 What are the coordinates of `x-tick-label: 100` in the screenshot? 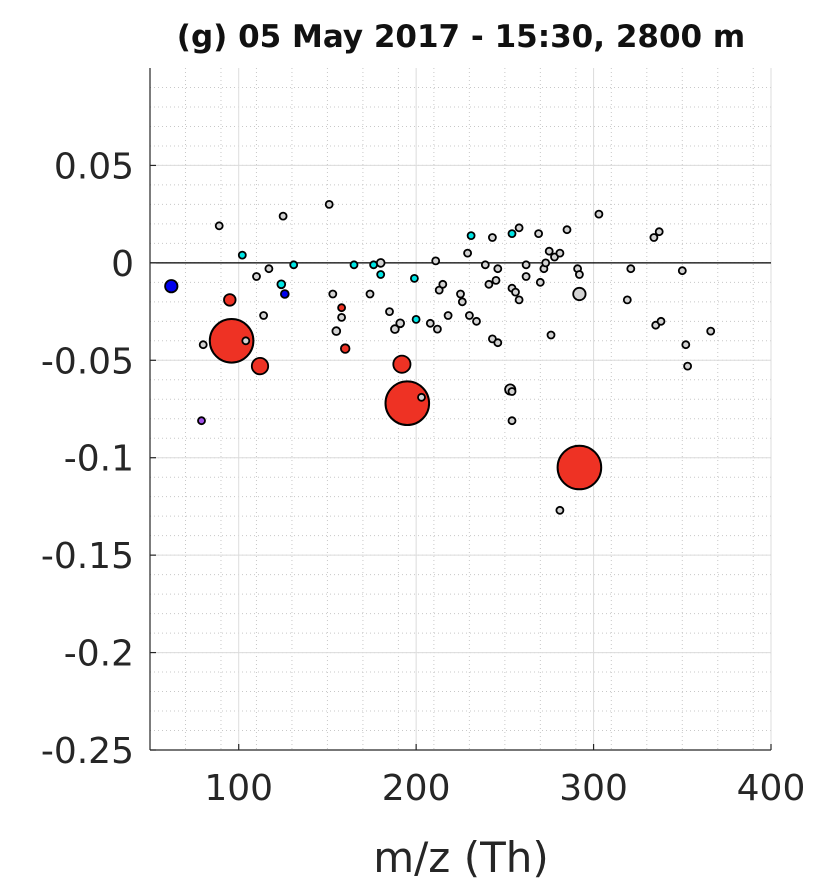 It's located at (238, 788).